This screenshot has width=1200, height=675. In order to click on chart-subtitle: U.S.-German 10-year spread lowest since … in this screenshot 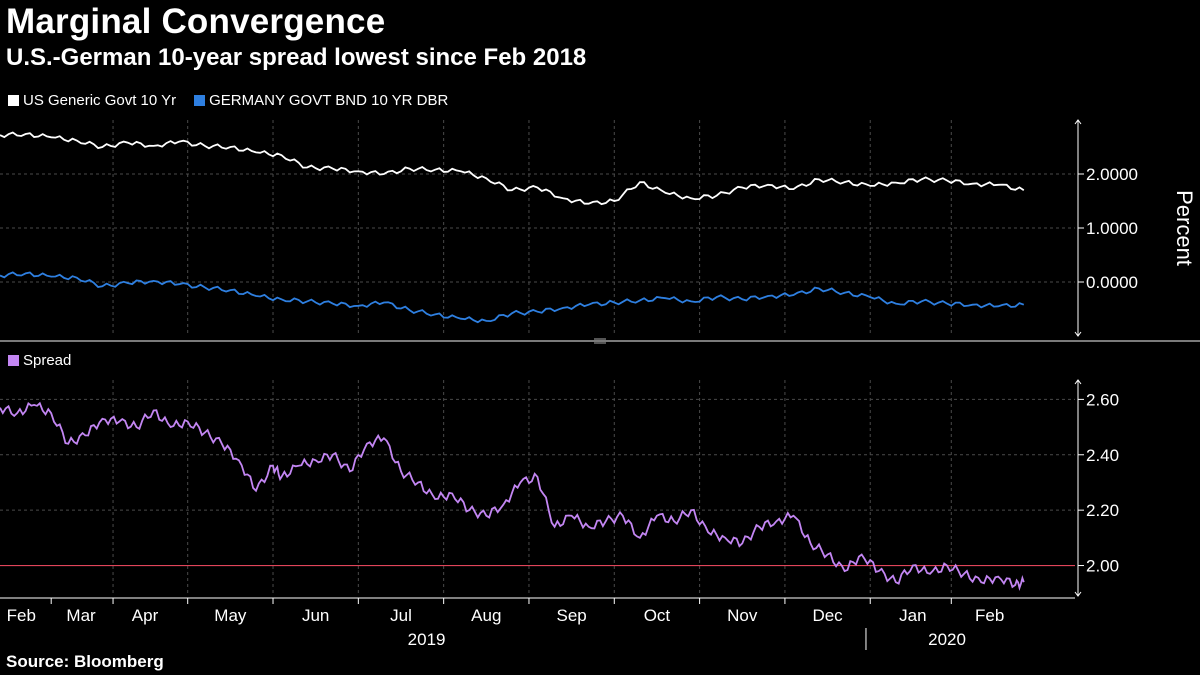, I will do `click(296, 57)`.